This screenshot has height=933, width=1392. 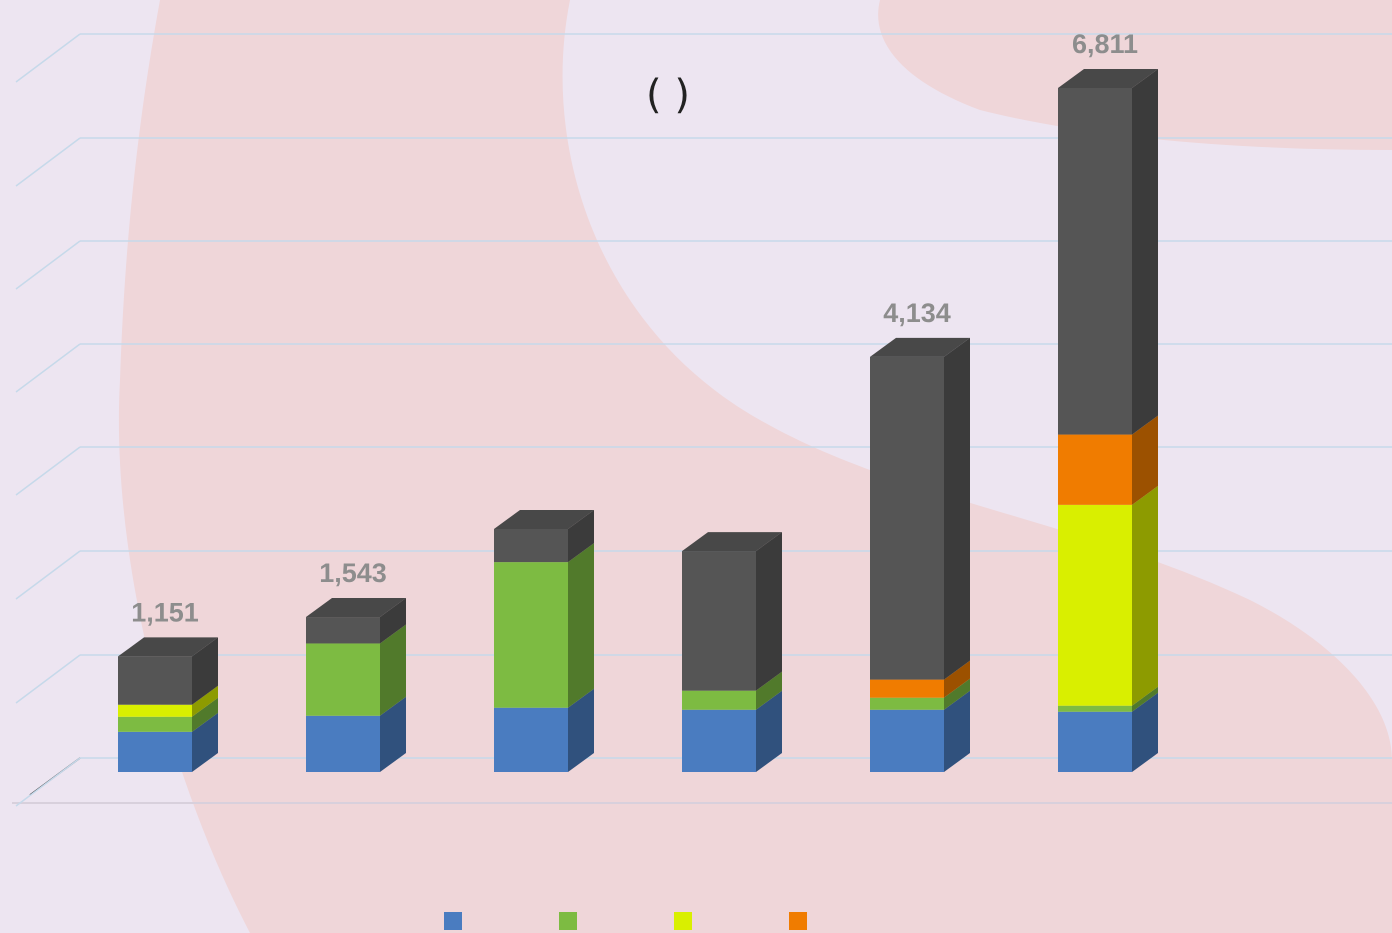 I want to click on total-label: 1,151, so click(x=165, y=612).